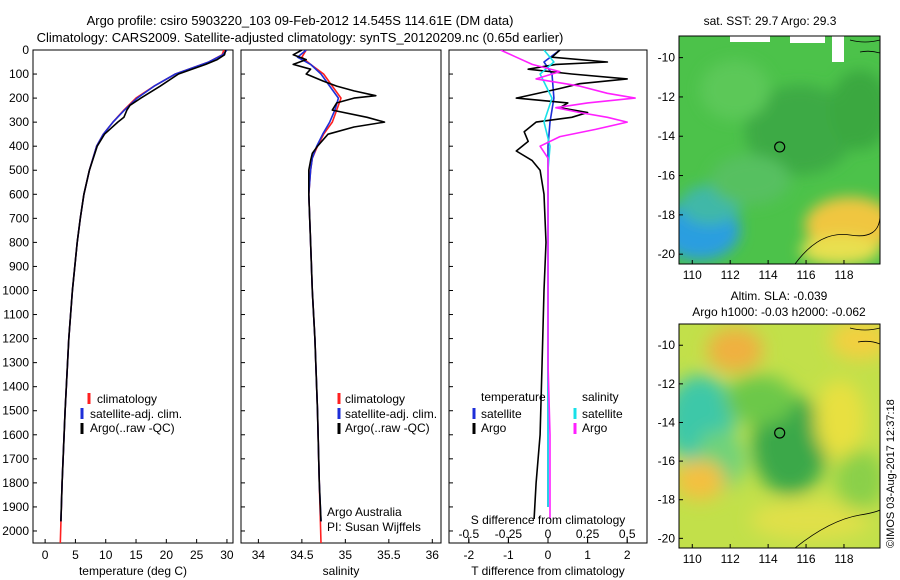 Image resolution: width=900 pixels, height=580 pixels. What do you see at coordinates (548, 571) in the screenshot?
I see `temperature-difference-label: T difference from climatology` at bounding box center [548, 571].